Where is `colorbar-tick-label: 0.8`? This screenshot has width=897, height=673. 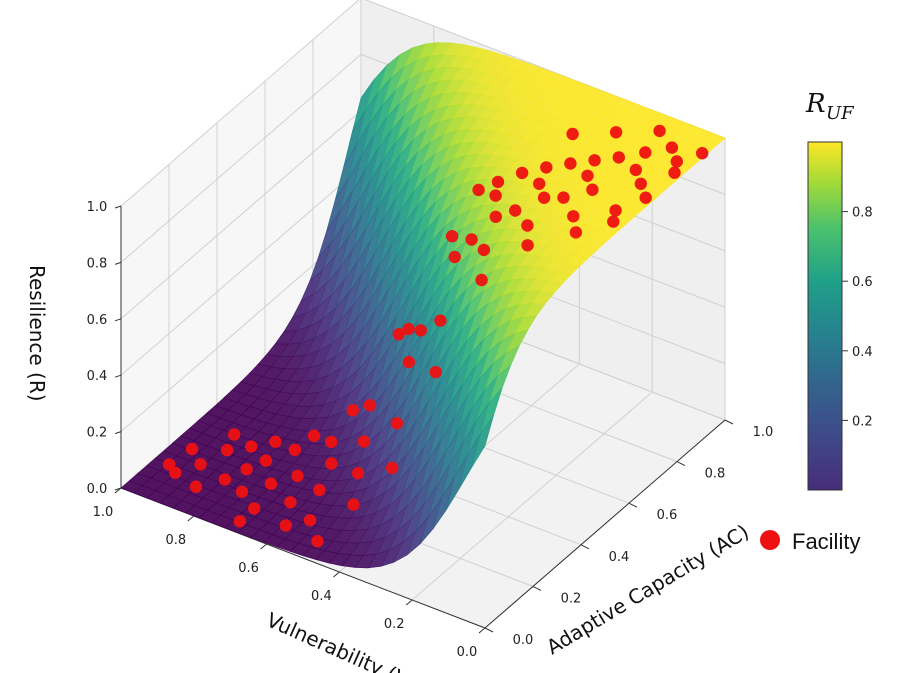
colorbar-tick-label: 0.8 is located at coordinates (862, 213).